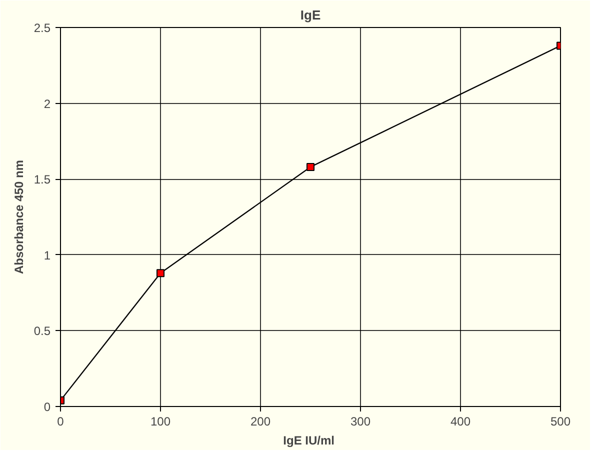 The width and height of the screenshot is (594, 454). What do you see at coordinates (47, 255) in the screenshot?
I see `y-tick-label: 1` at bounding box center [47, 255].